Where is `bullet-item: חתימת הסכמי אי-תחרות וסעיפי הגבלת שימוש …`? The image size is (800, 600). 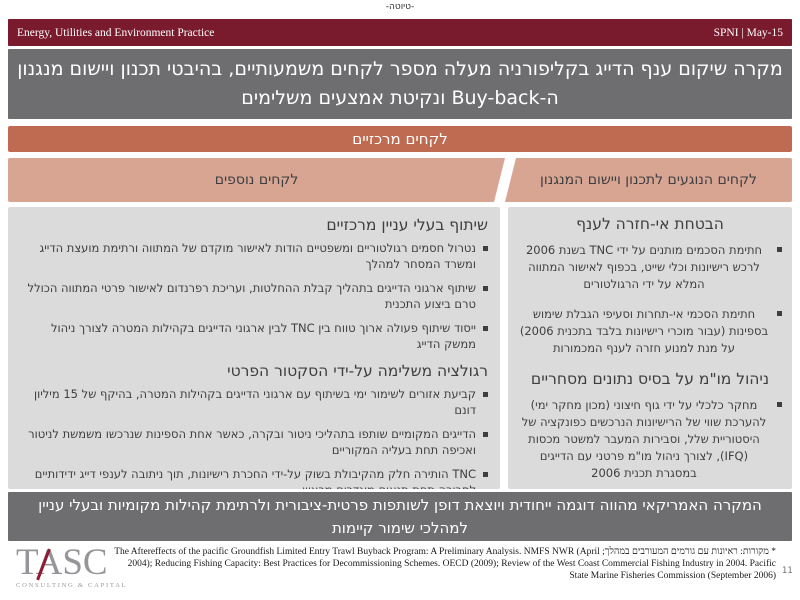 bullet-item: חתימת הסכמי אי-תחרות וסעיפי הגבלת שימוש … is located at coordinates (650, 331).